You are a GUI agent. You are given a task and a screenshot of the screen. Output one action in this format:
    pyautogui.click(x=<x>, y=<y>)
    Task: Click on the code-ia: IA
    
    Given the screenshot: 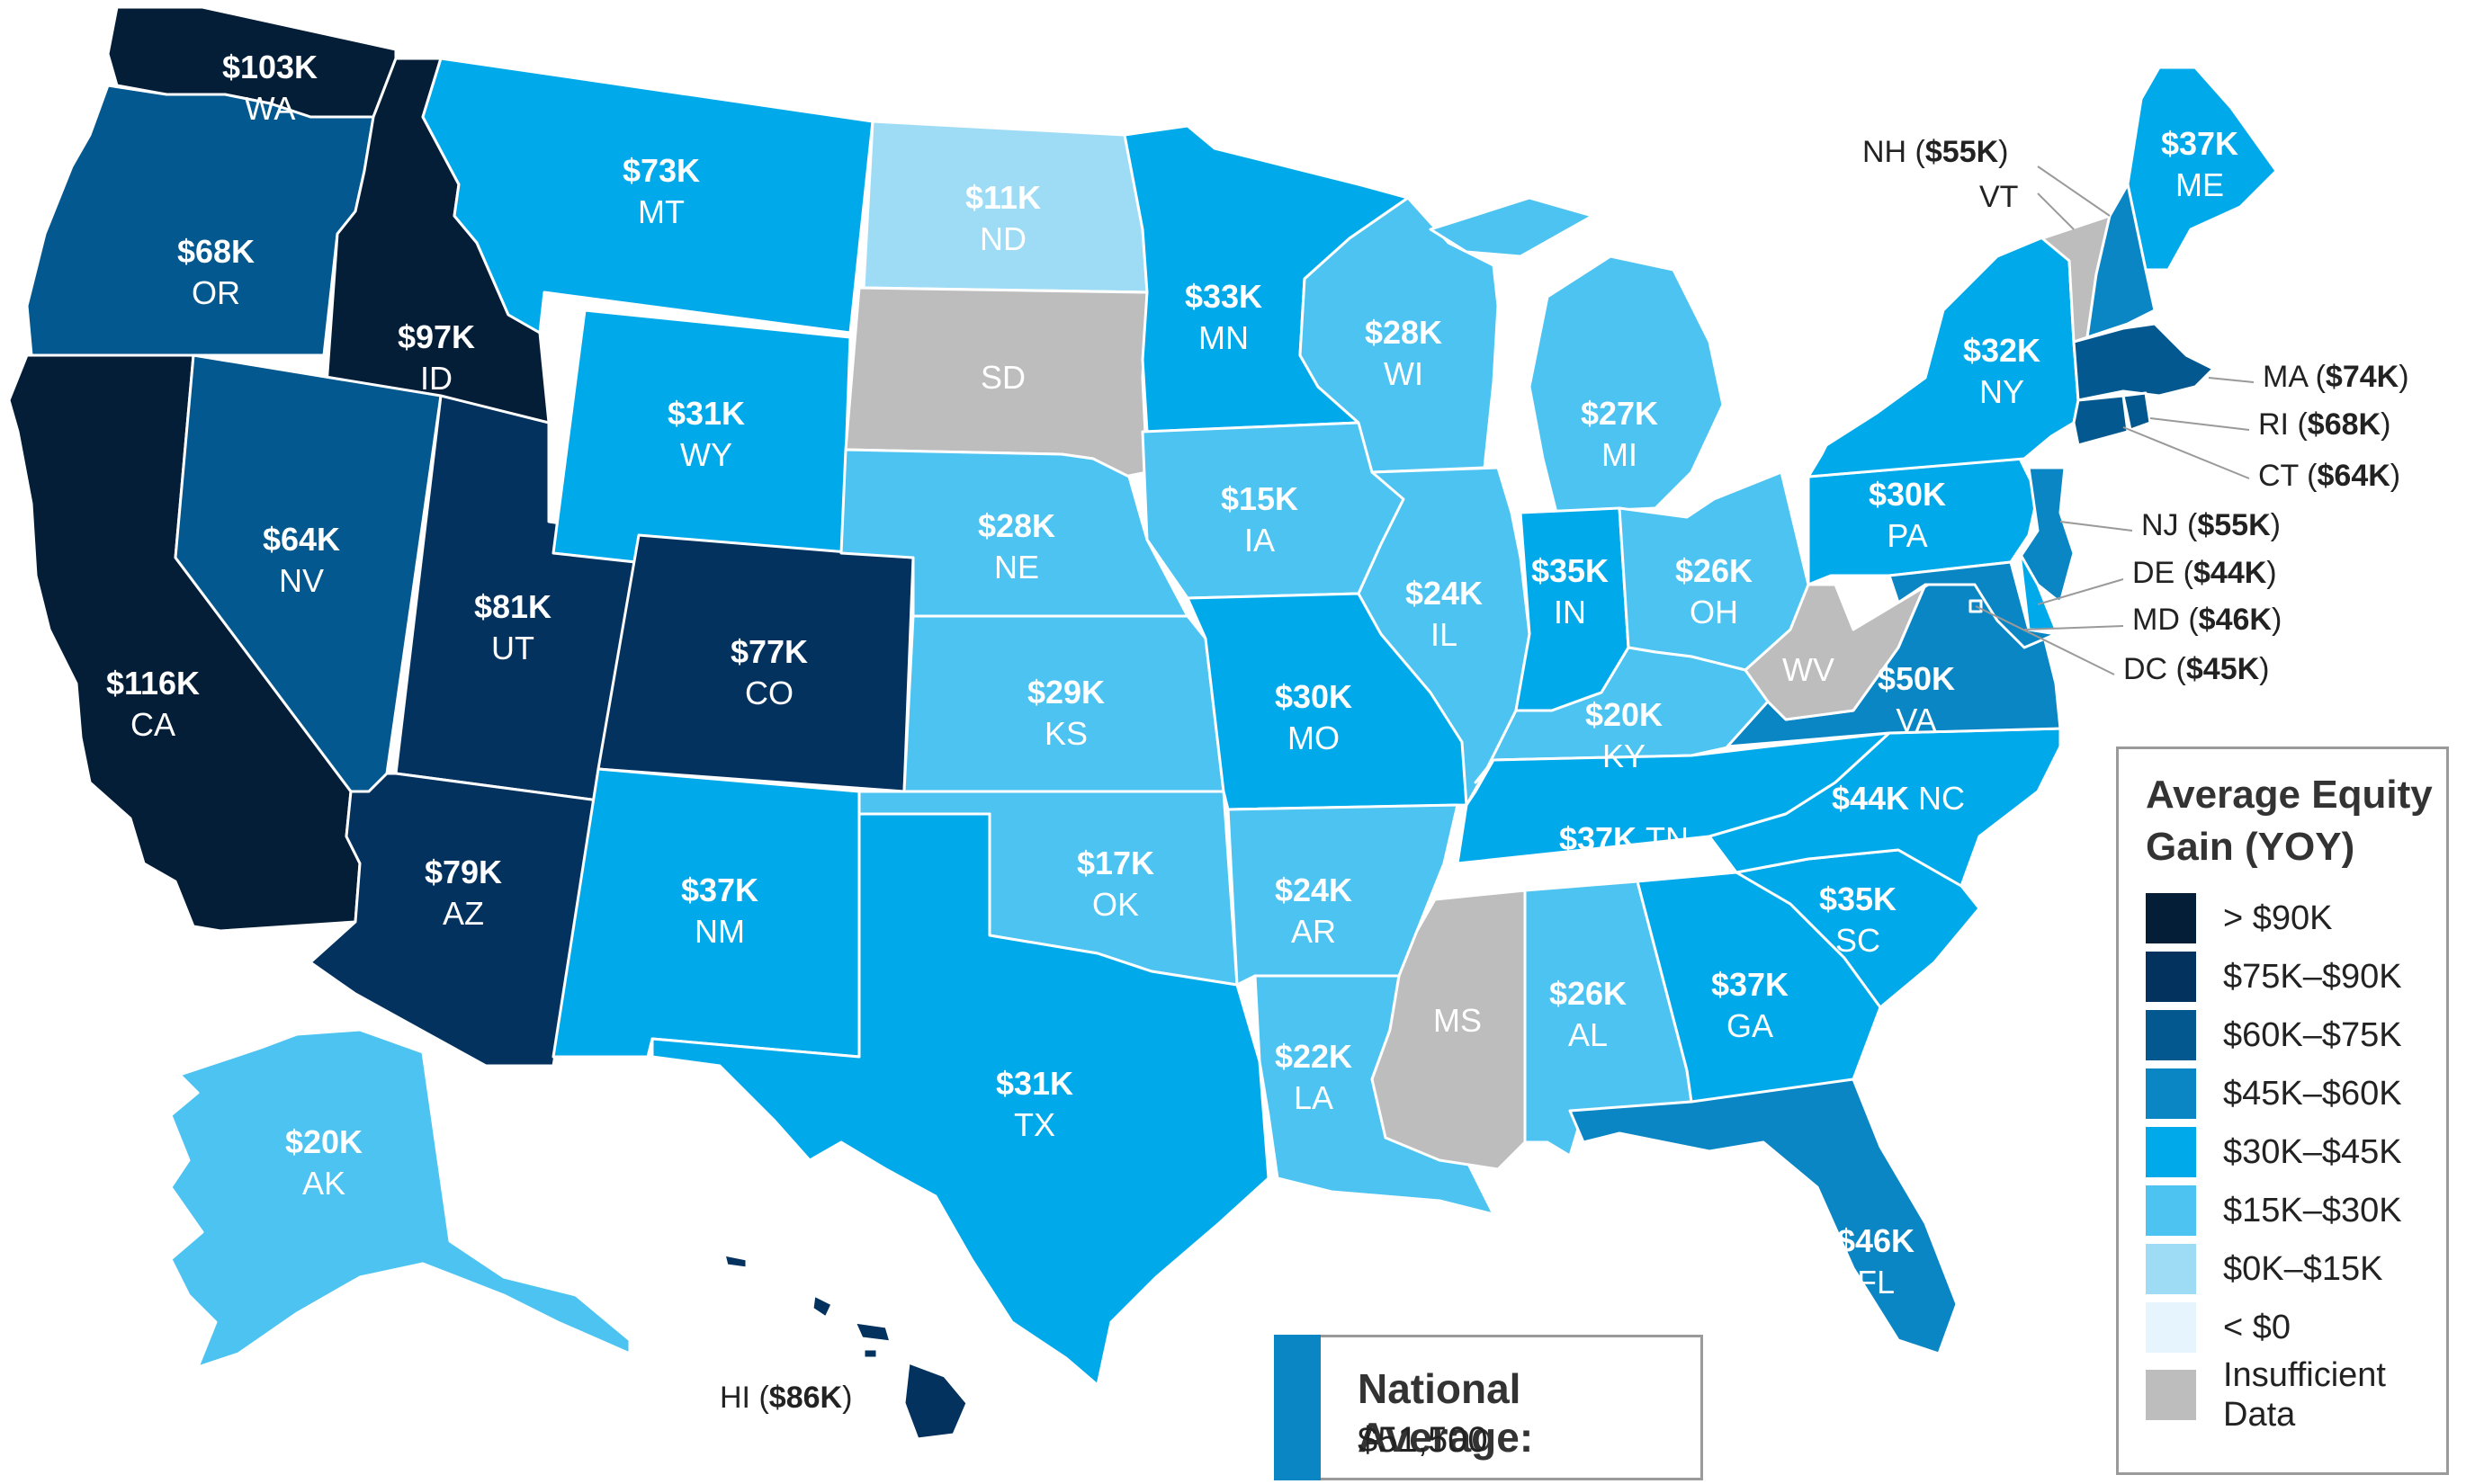 What is the action you would take?
    pyautogui.click(x=1259, y=540)
    